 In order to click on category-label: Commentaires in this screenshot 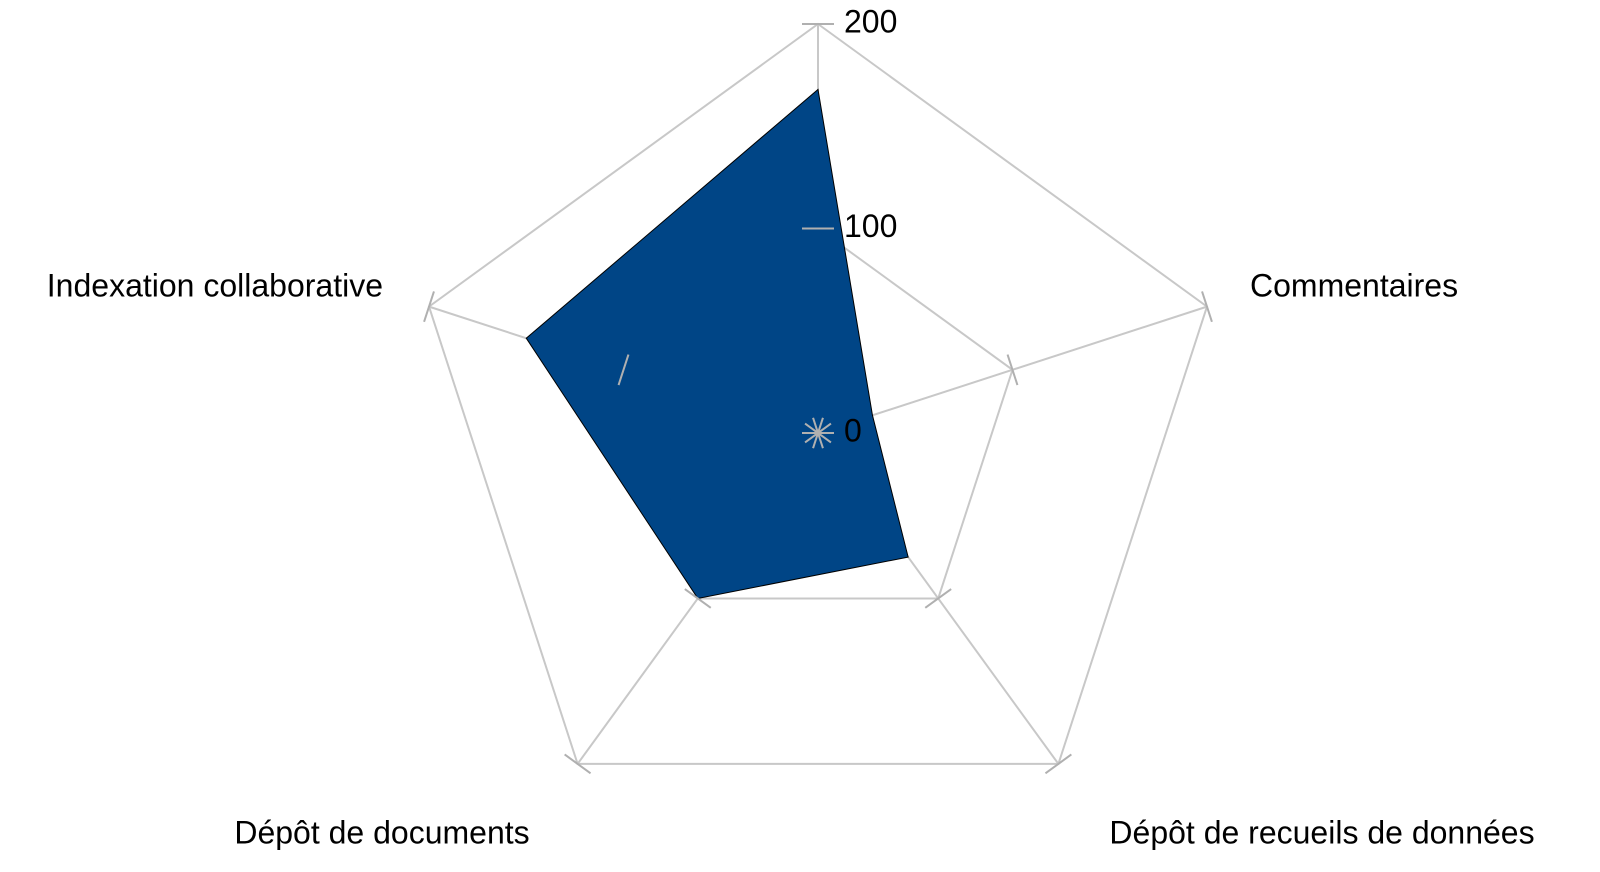, I will do `click(1354, 285)`.